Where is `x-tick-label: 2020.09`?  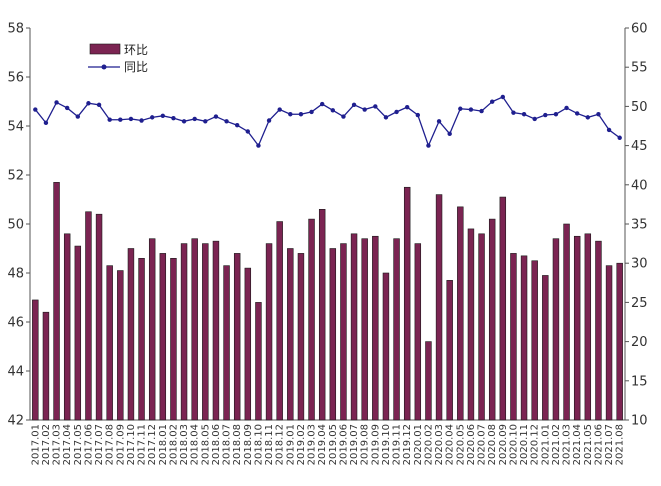 x-tick-label: 2020.09 is located at coordinates (503, 444).